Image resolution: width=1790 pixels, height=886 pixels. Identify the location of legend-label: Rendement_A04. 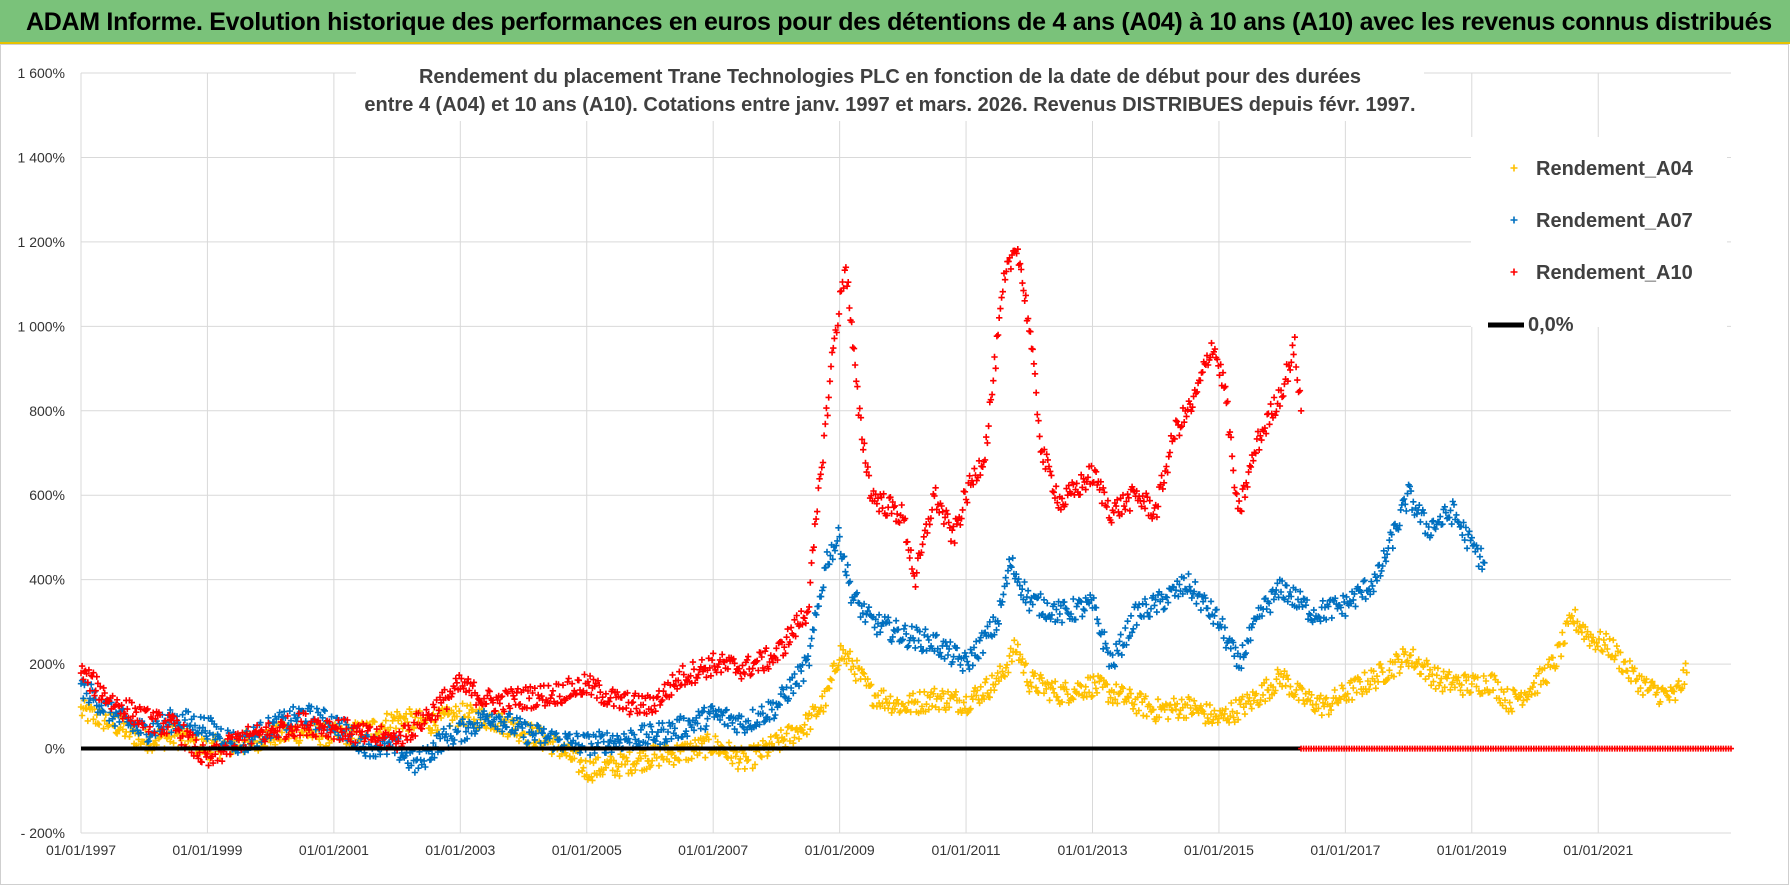
(1615, 169).